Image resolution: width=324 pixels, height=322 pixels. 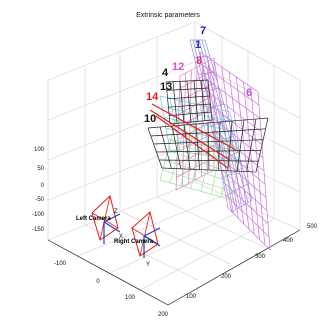 What do you see at coordinates (260, 257) in the screenshot?
I see `y-tick: 300` at bounding box center [260, 257].